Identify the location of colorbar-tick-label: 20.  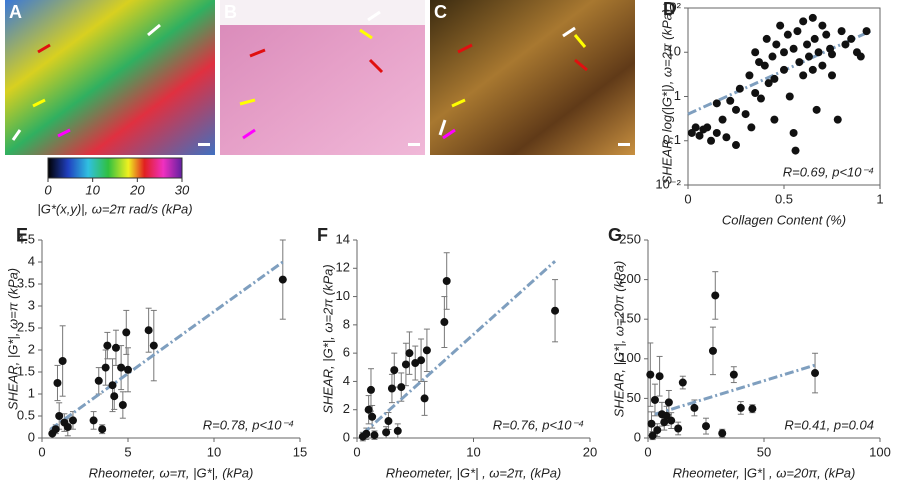
(137, 189).